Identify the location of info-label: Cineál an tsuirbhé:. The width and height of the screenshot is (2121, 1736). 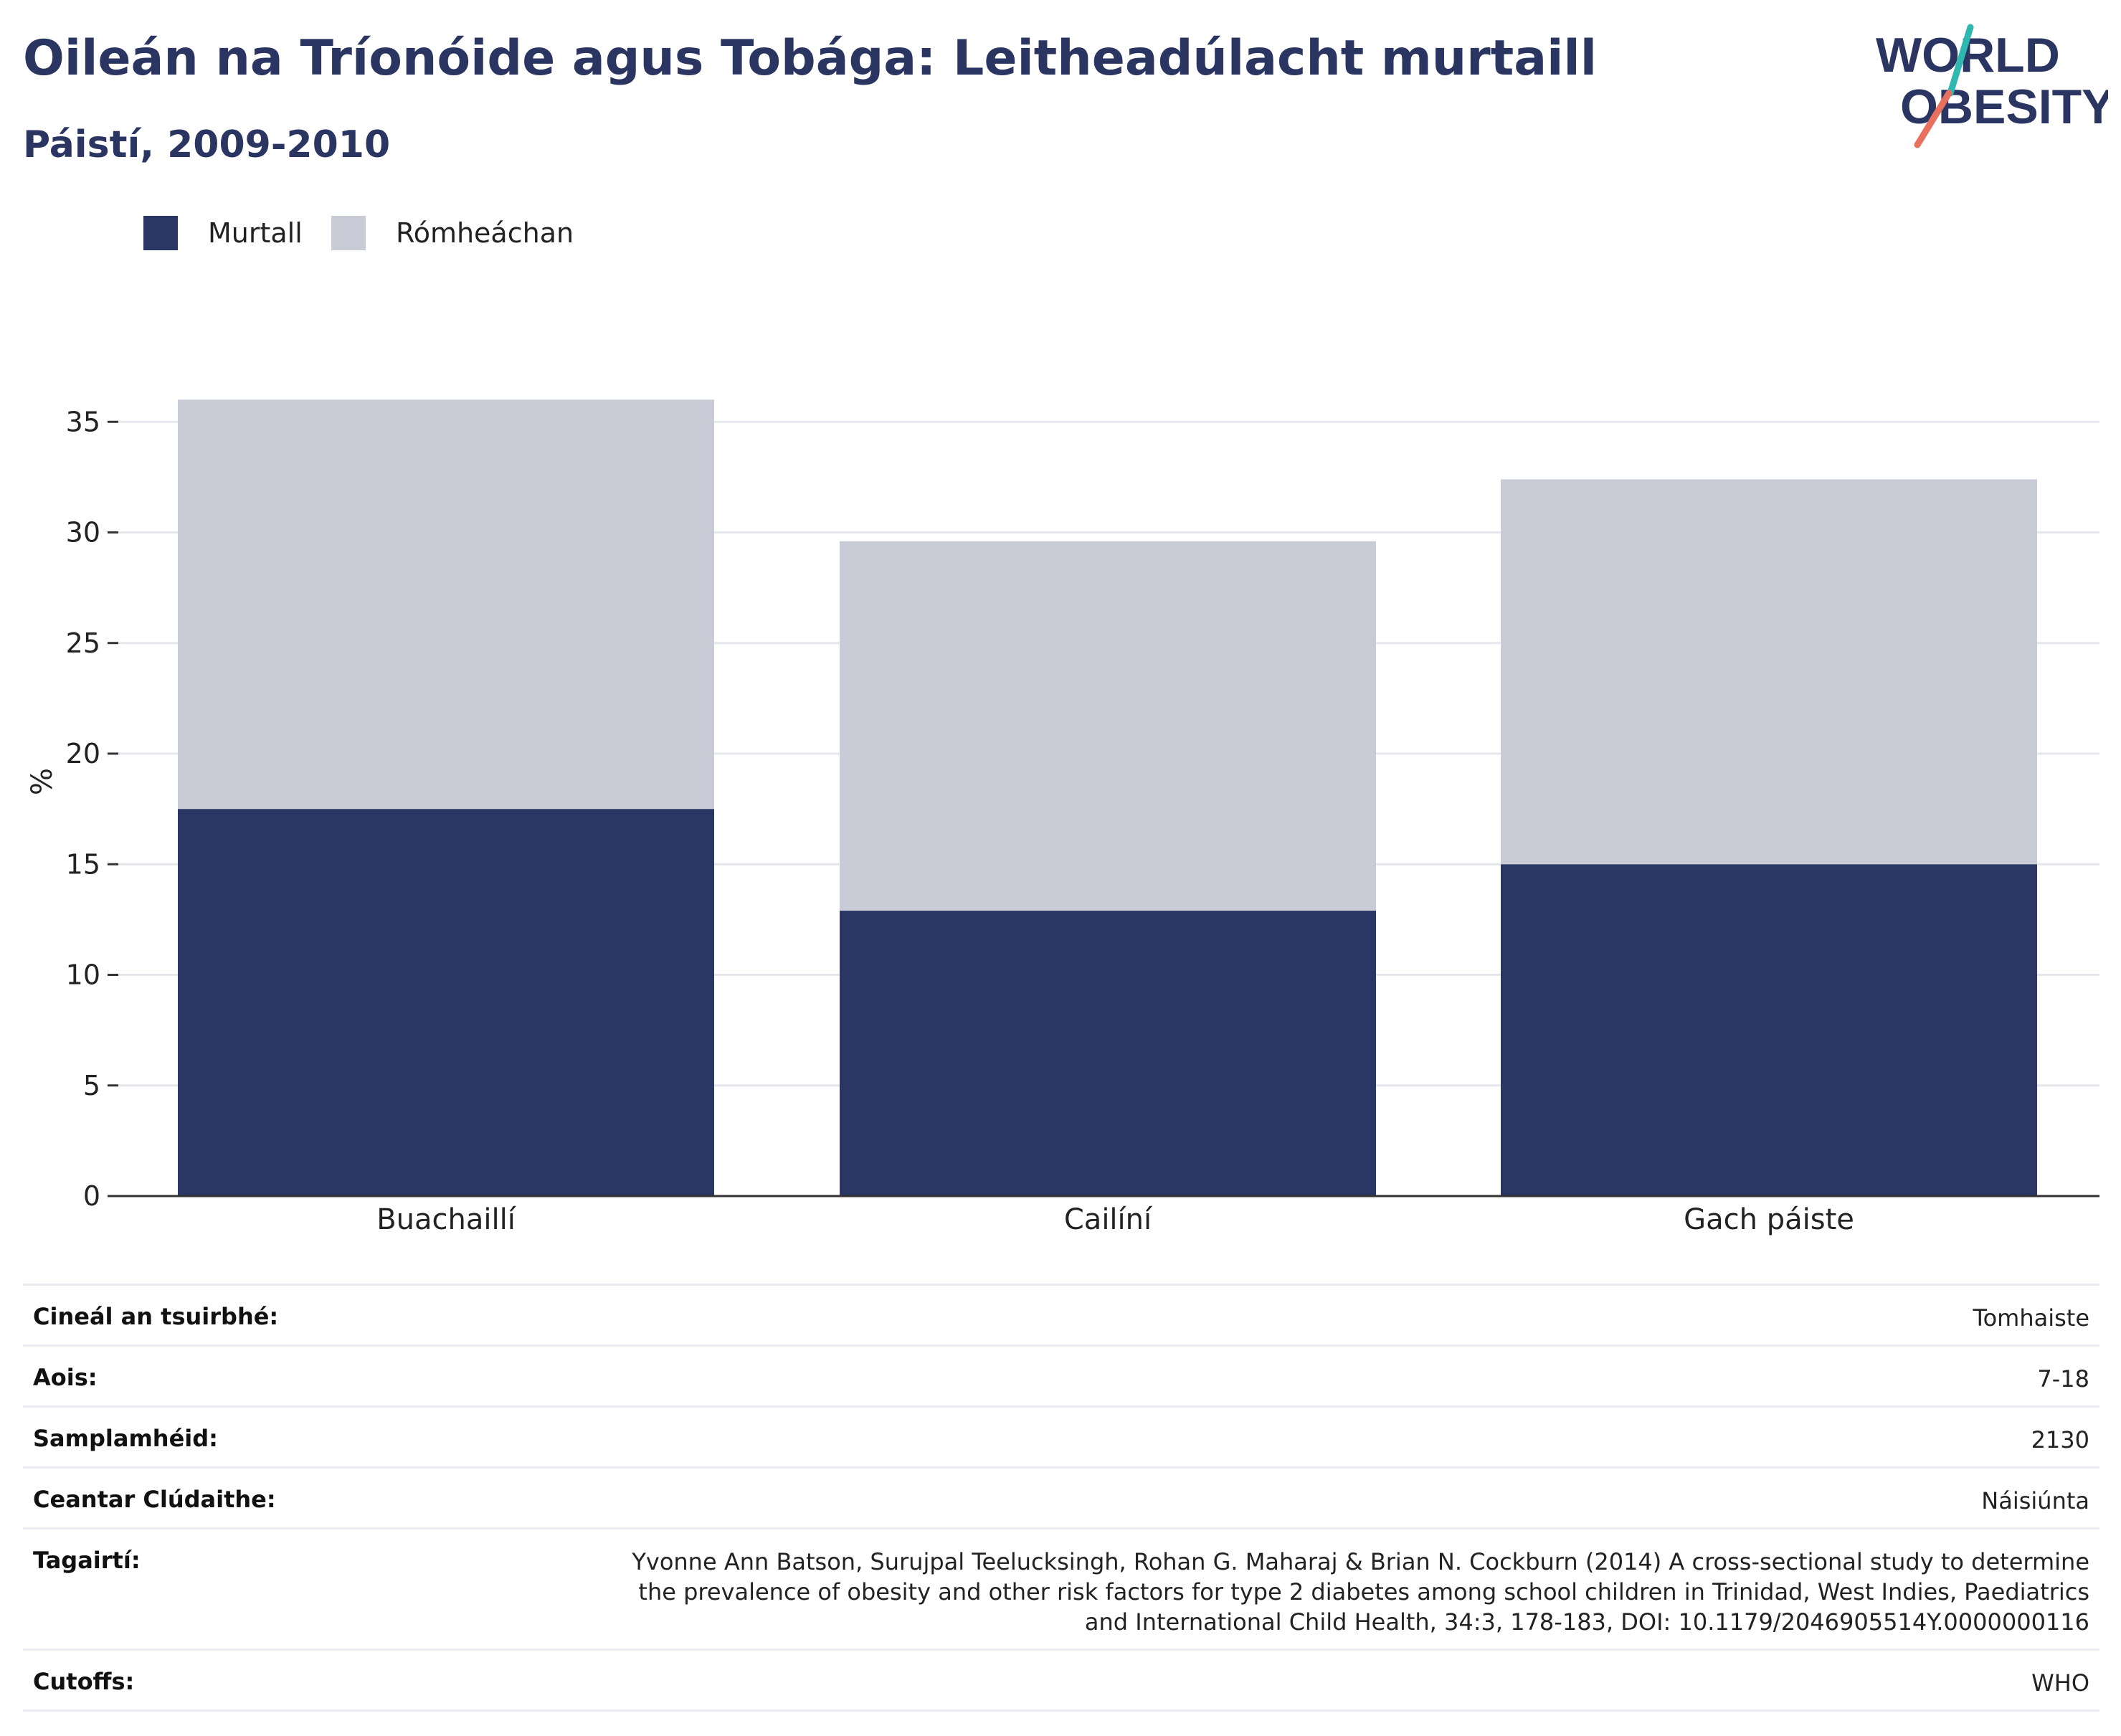
(156, 1317).